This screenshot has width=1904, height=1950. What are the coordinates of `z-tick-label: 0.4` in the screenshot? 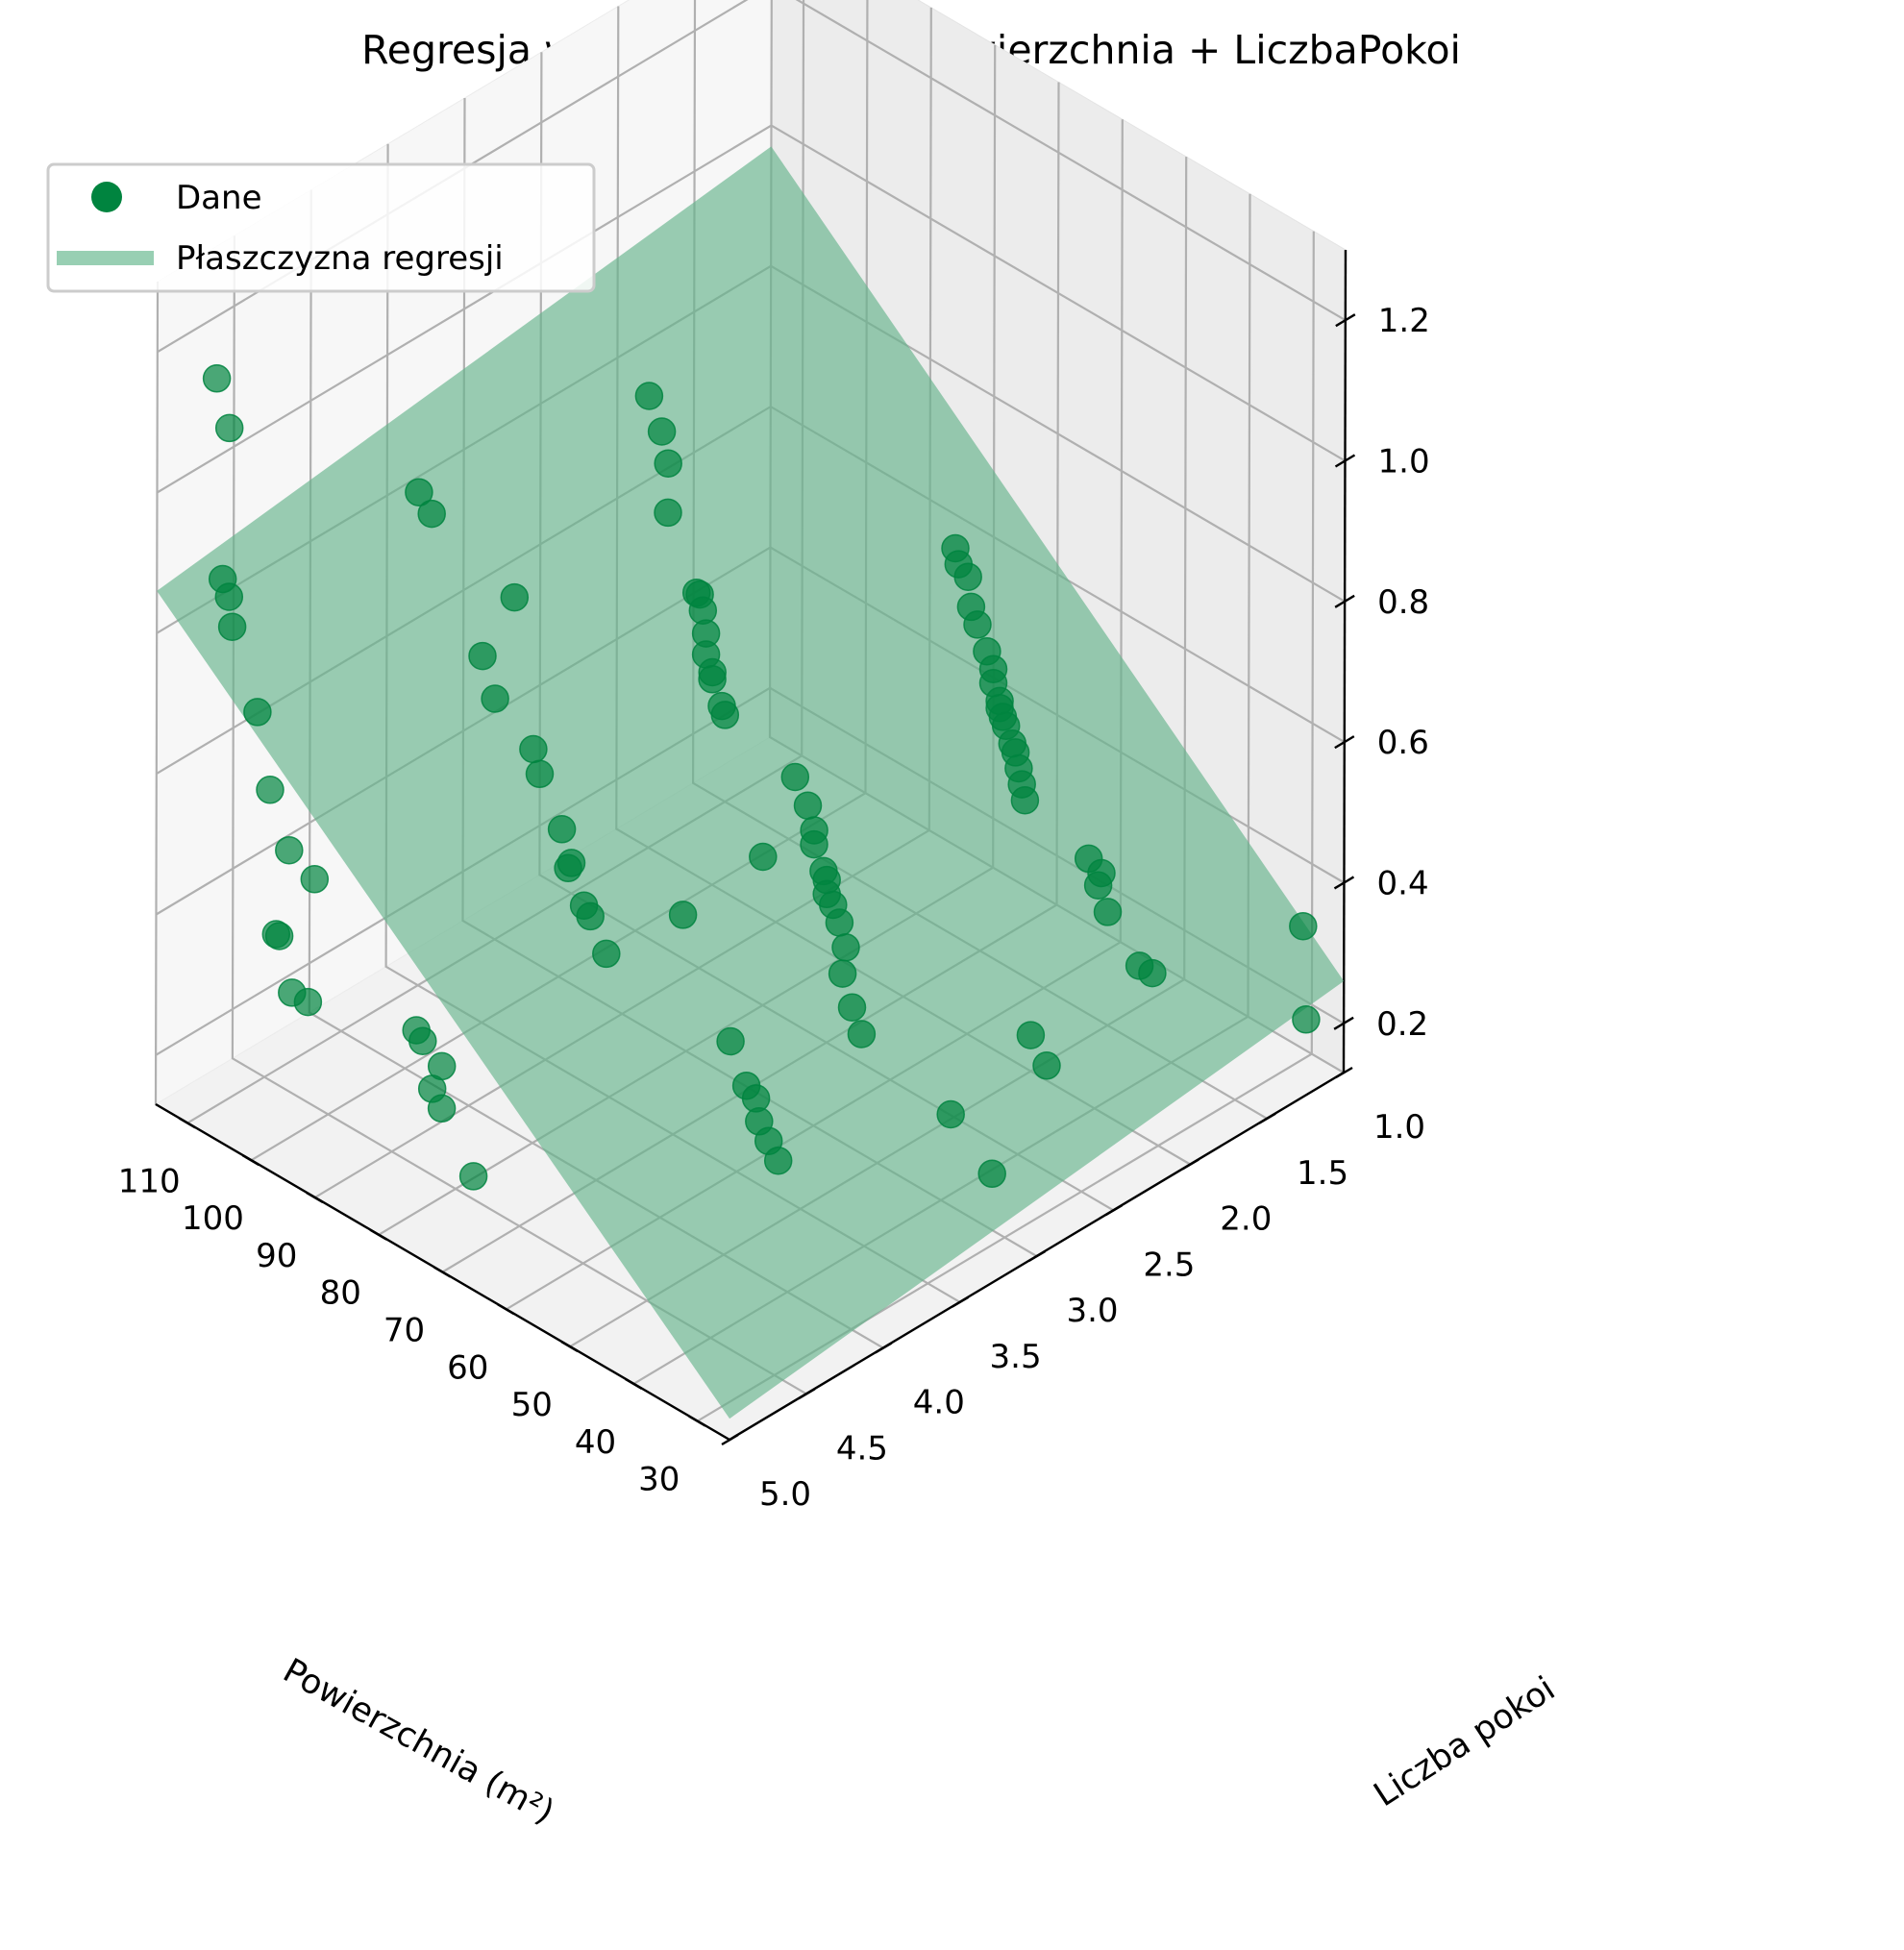 It's located at (1403, 884).